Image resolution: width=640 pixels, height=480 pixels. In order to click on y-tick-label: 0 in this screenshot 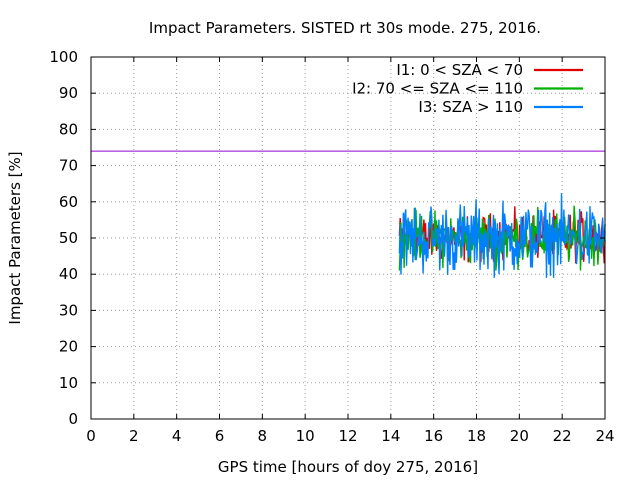, I will do `click(73, 419)`.